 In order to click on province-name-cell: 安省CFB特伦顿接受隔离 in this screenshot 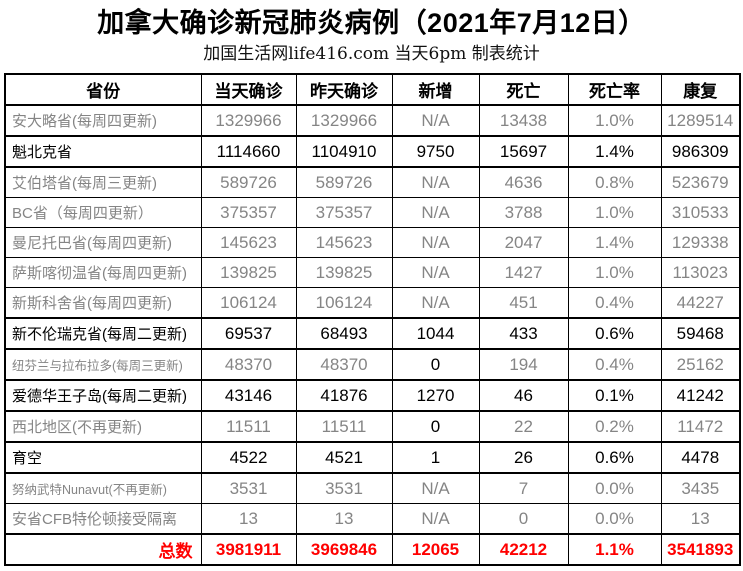, I will do `click(103, 519)`.